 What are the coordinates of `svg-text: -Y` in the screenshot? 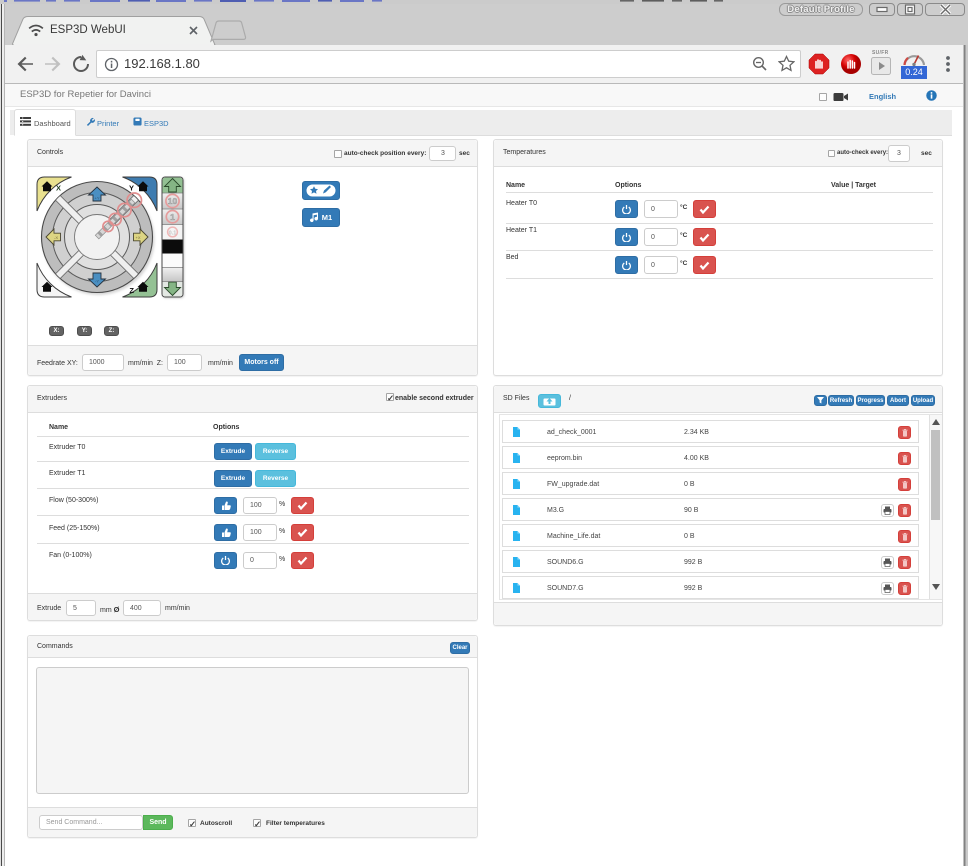 It's located at (97, 281).